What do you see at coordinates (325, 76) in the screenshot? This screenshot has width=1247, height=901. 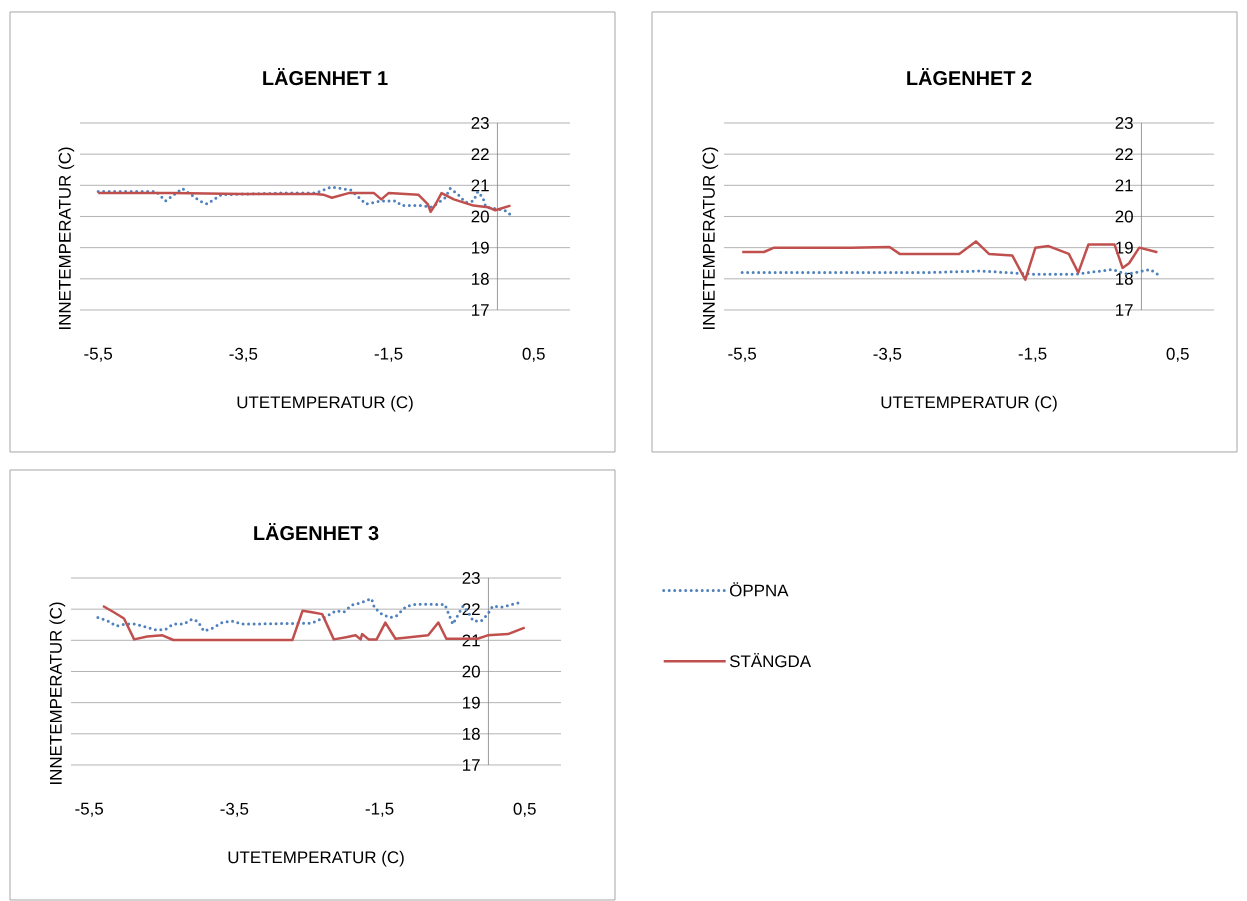 I see `chart-title: LÄGENHET 1` at bounding box center [325, 76].